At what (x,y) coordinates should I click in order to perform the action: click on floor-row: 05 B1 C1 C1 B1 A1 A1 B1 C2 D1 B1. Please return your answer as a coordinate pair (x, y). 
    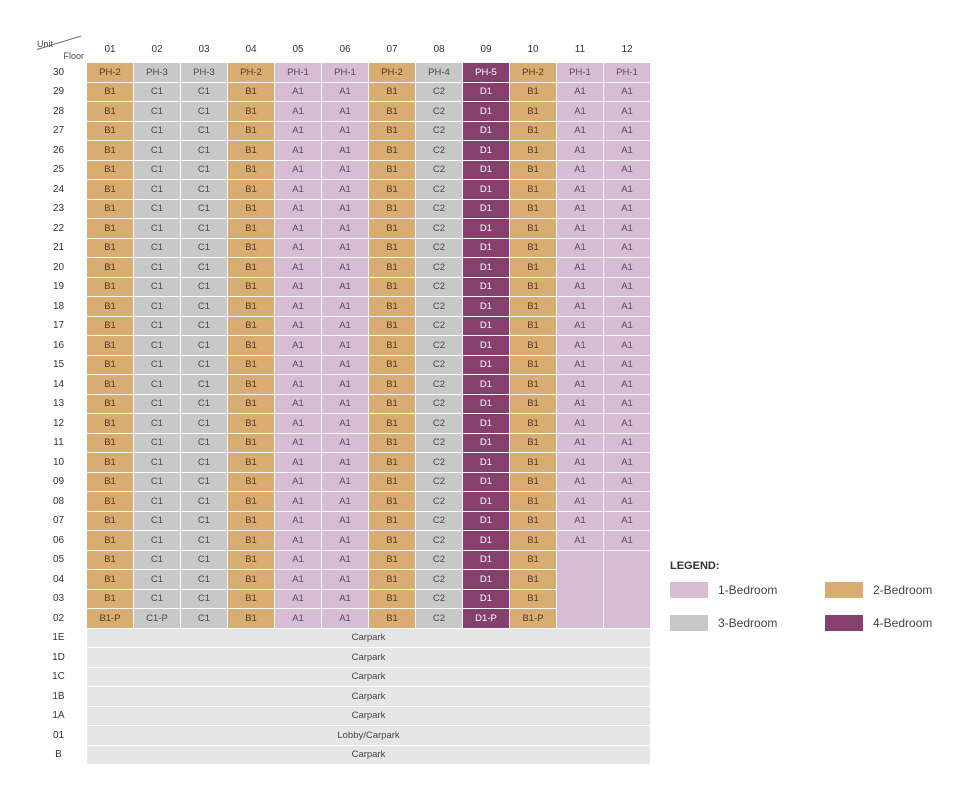
    Looking at the image, I should click on (340, 589).